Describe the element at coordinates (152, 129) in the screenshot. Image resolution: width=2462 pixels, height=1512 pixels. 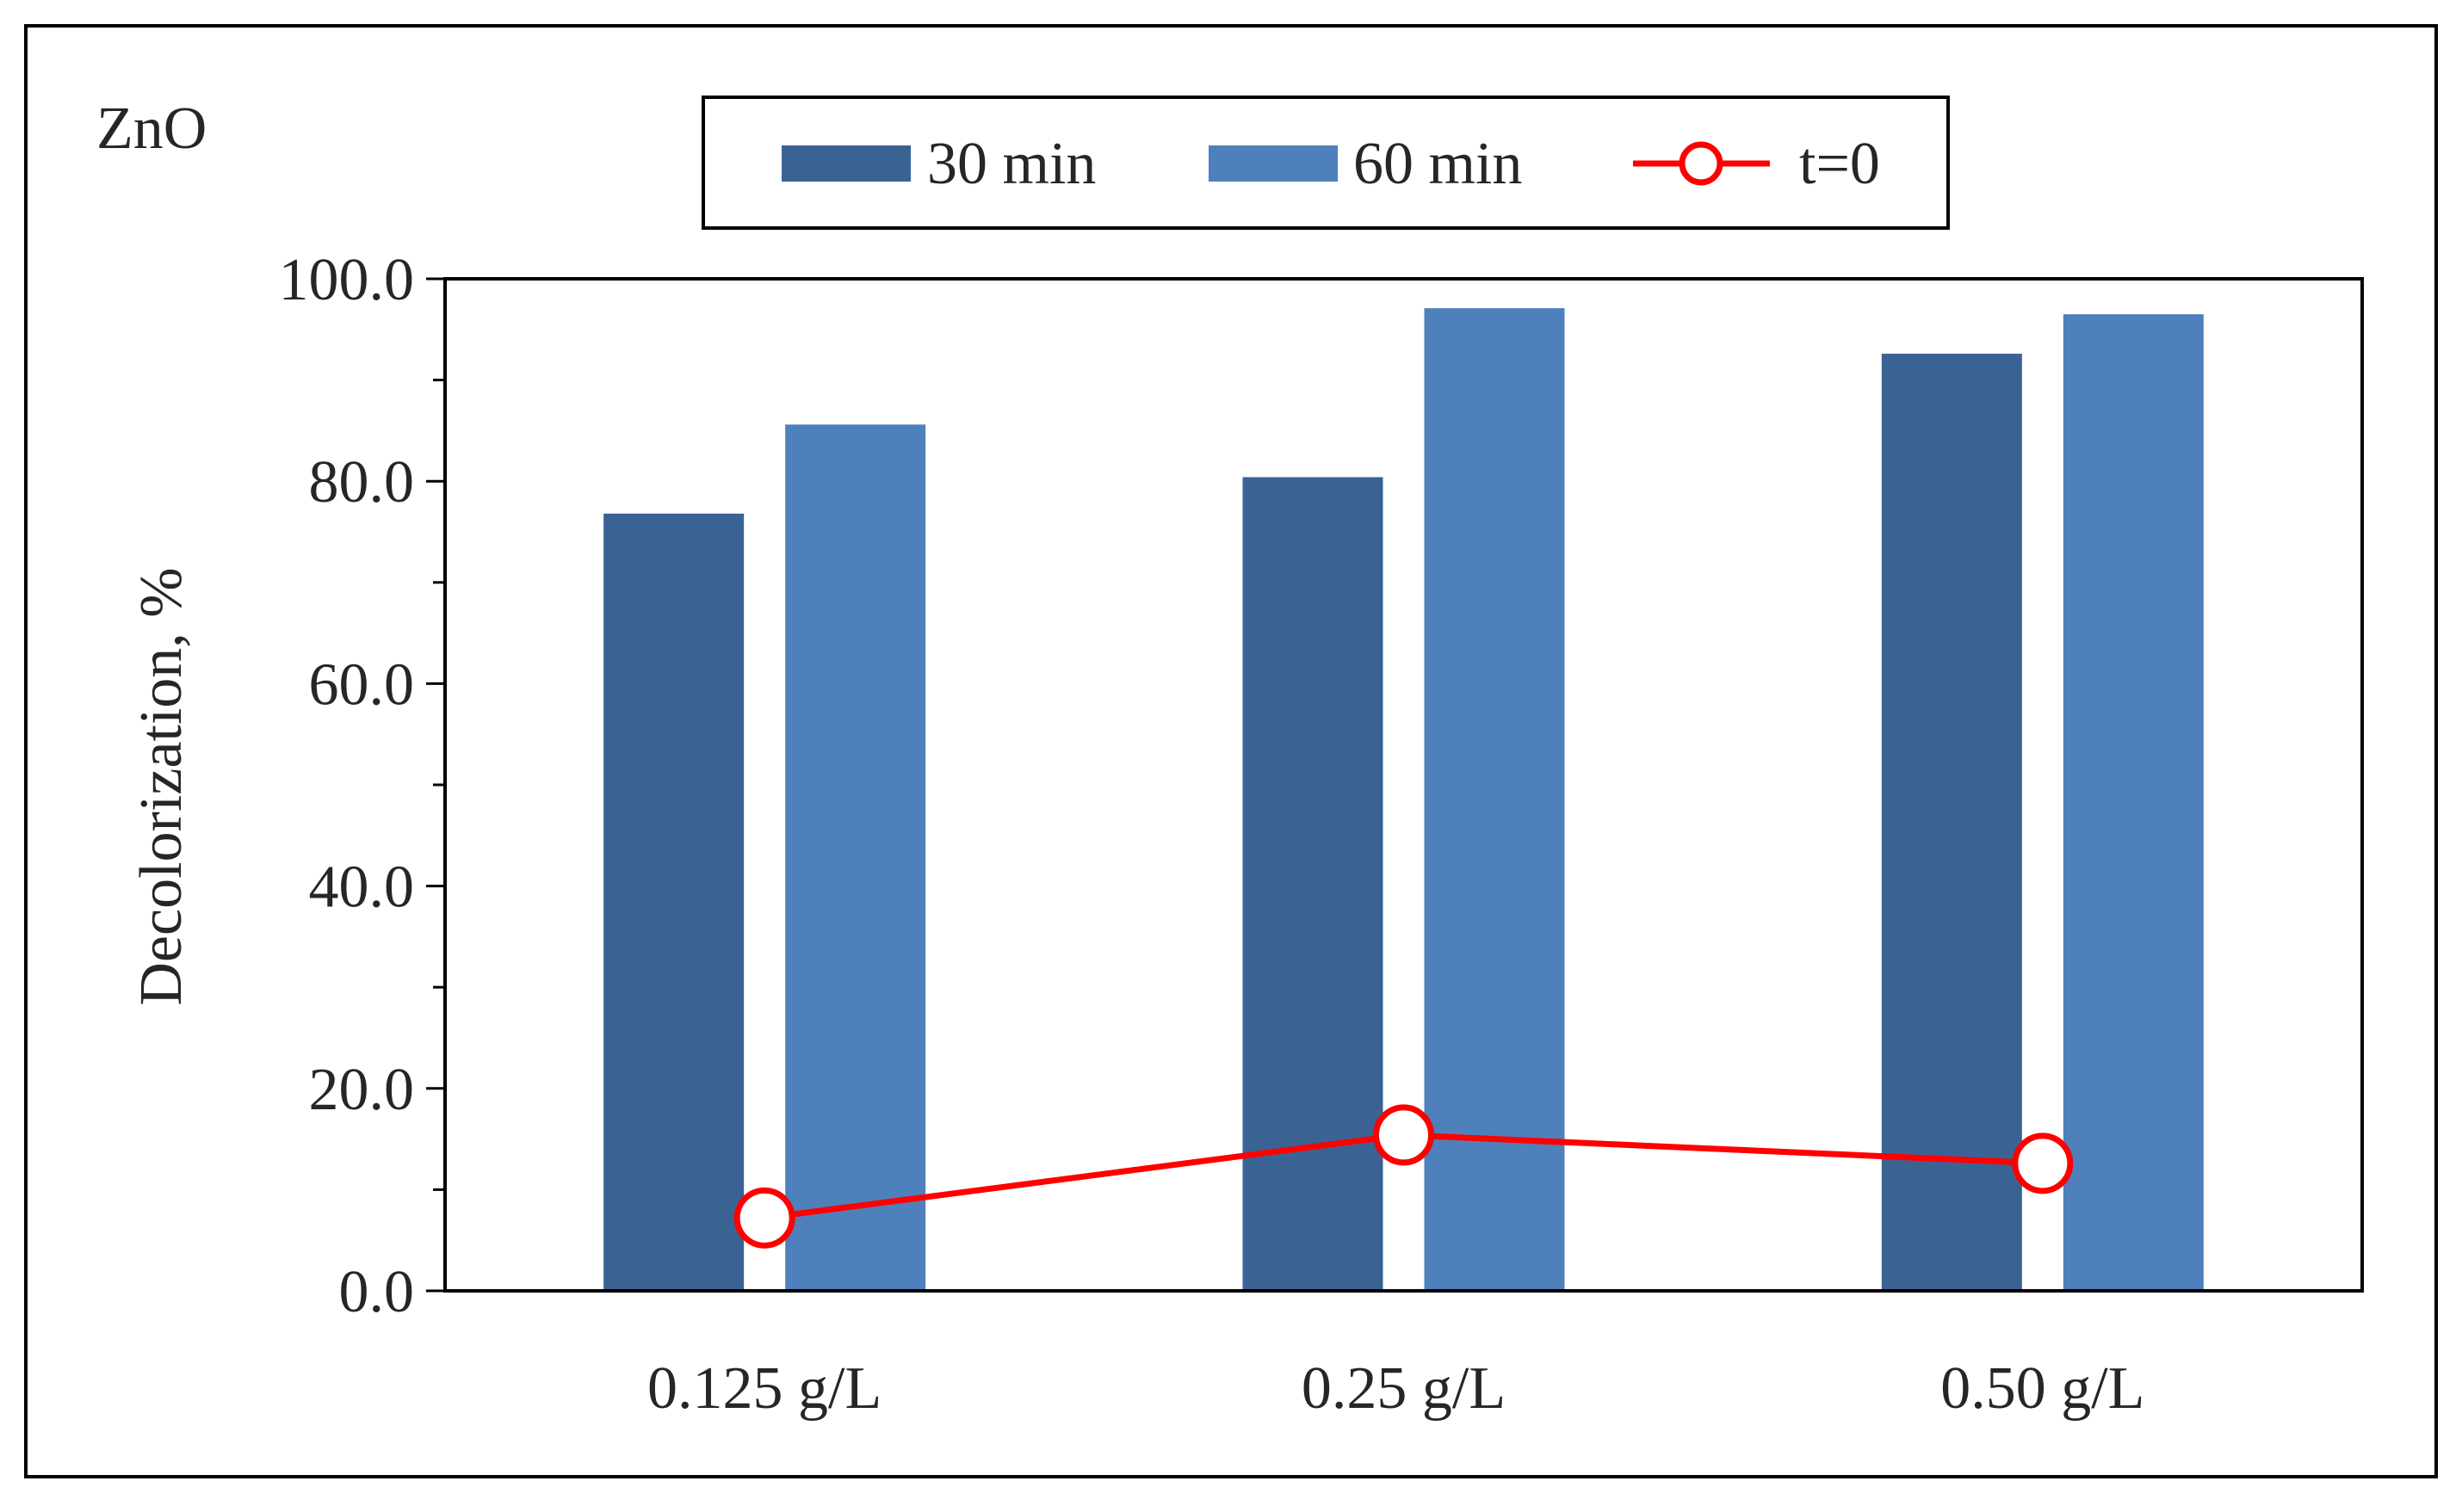
I see `chart-title: ZnO` at that location.